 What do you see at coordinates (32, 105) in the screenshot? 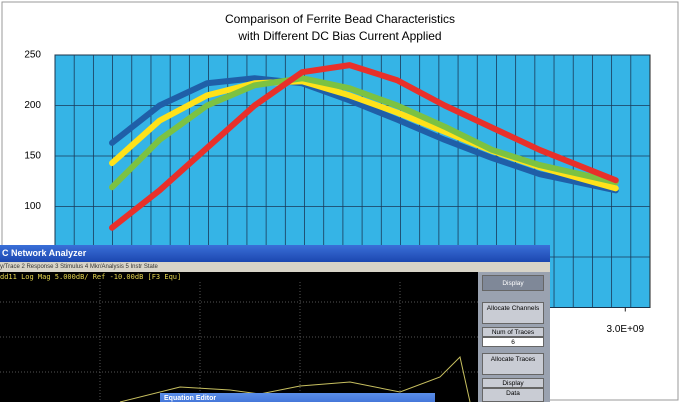
I see `y-tick-label: 200` at bounding box center [32, 105].